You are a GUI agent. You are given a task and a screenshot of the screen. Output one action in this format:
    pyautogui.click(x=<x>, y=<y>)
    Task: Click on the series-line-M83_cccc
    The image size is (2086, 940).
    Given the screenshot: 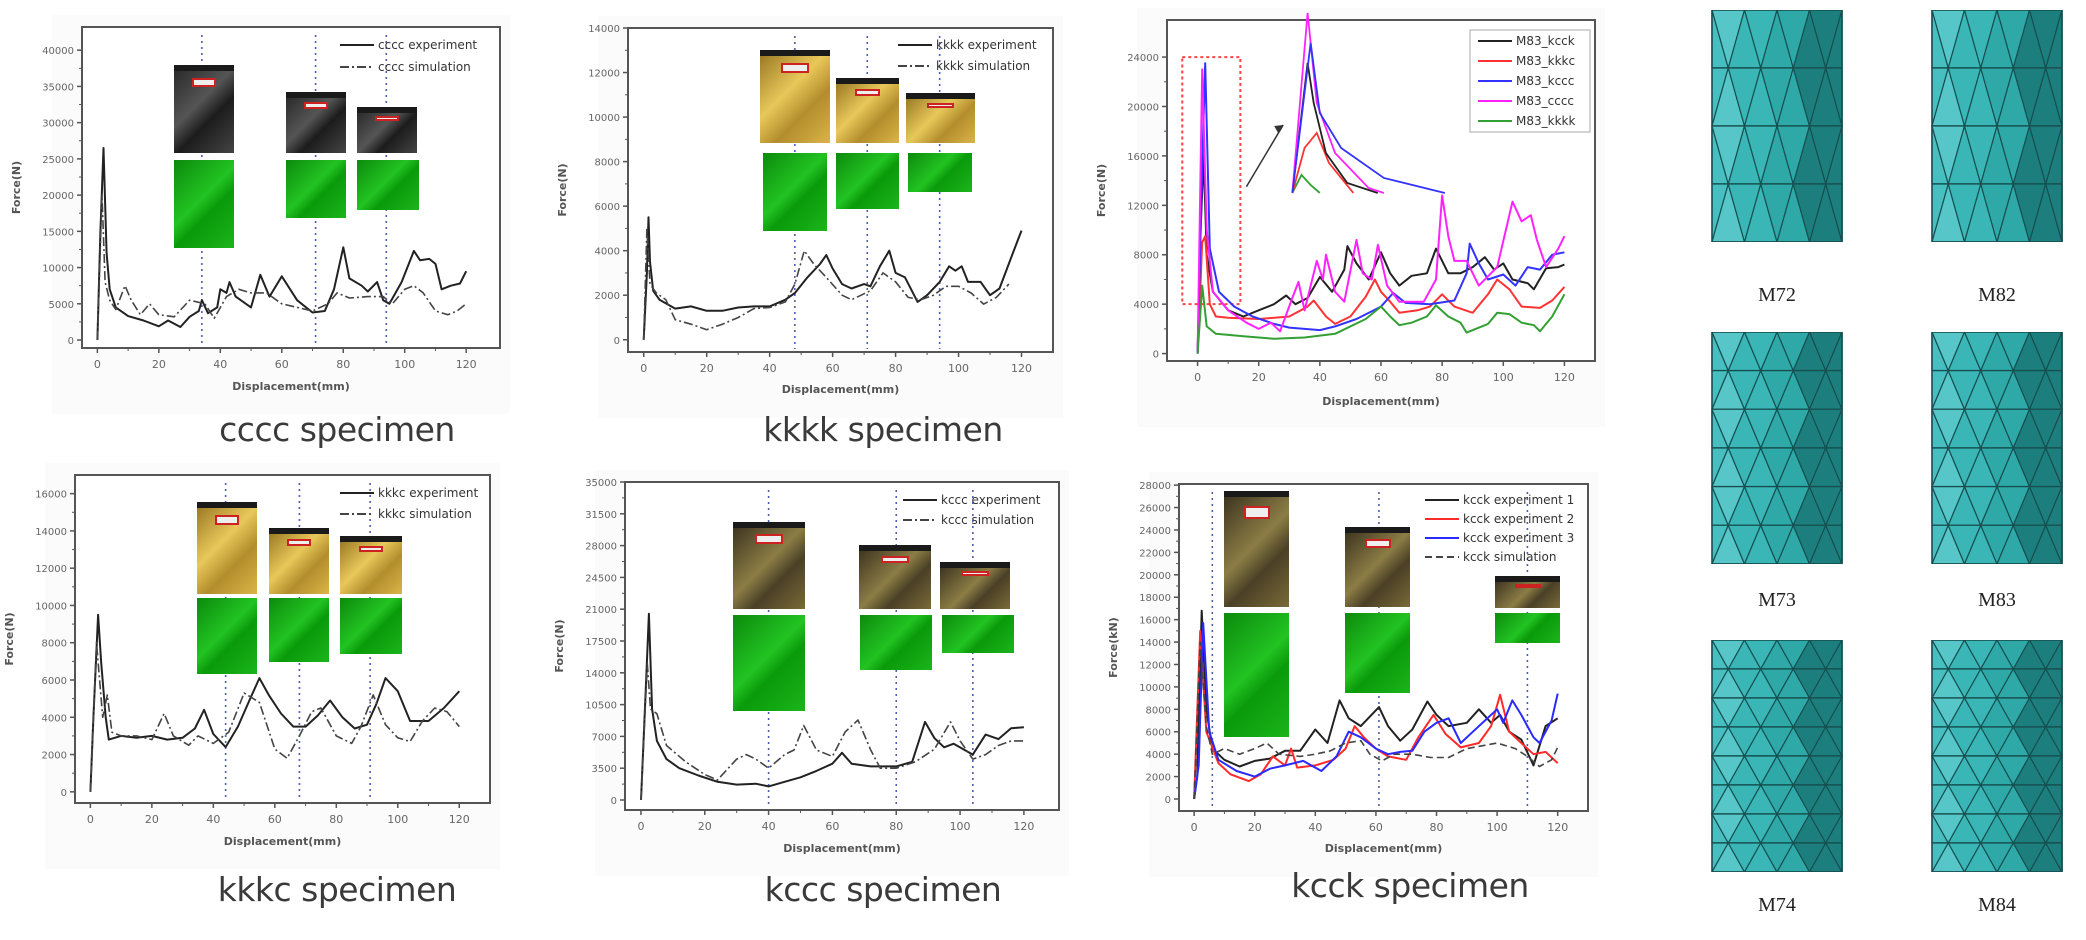 What is the action you would take?
    pyautogui.click(x=1381, y=211)
    